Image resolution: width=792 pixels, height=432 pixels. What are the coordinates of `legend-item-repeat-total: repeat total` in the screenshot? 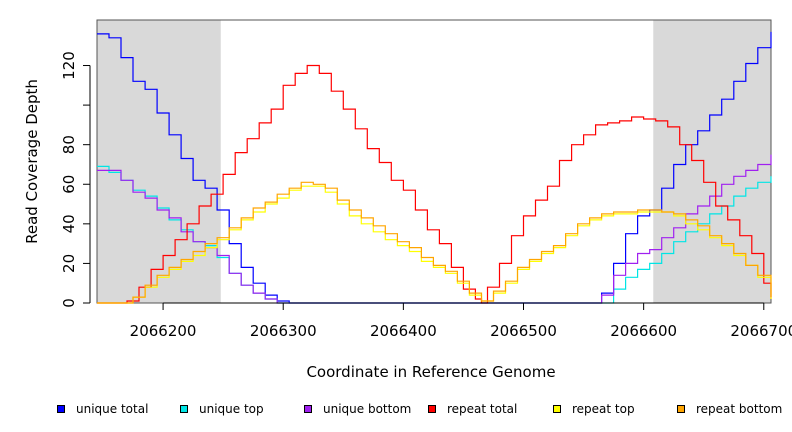 It's located at (472, 409).